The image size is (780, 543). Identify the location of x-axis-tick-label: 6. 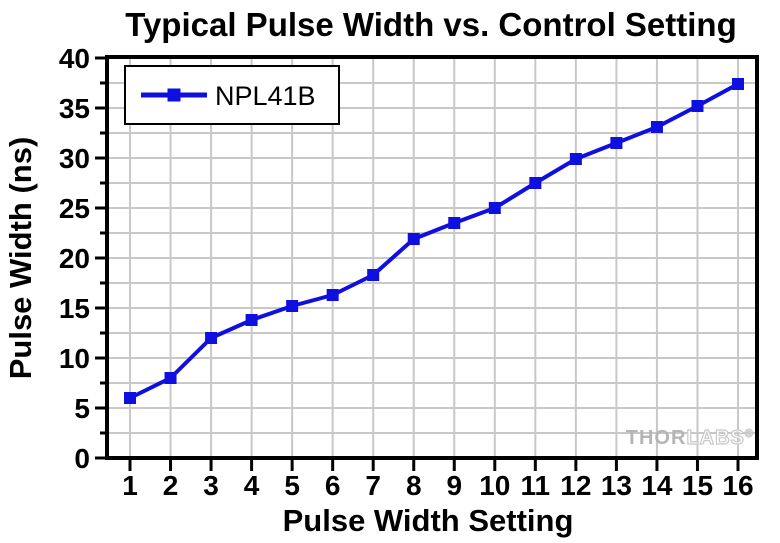
(333, 485).